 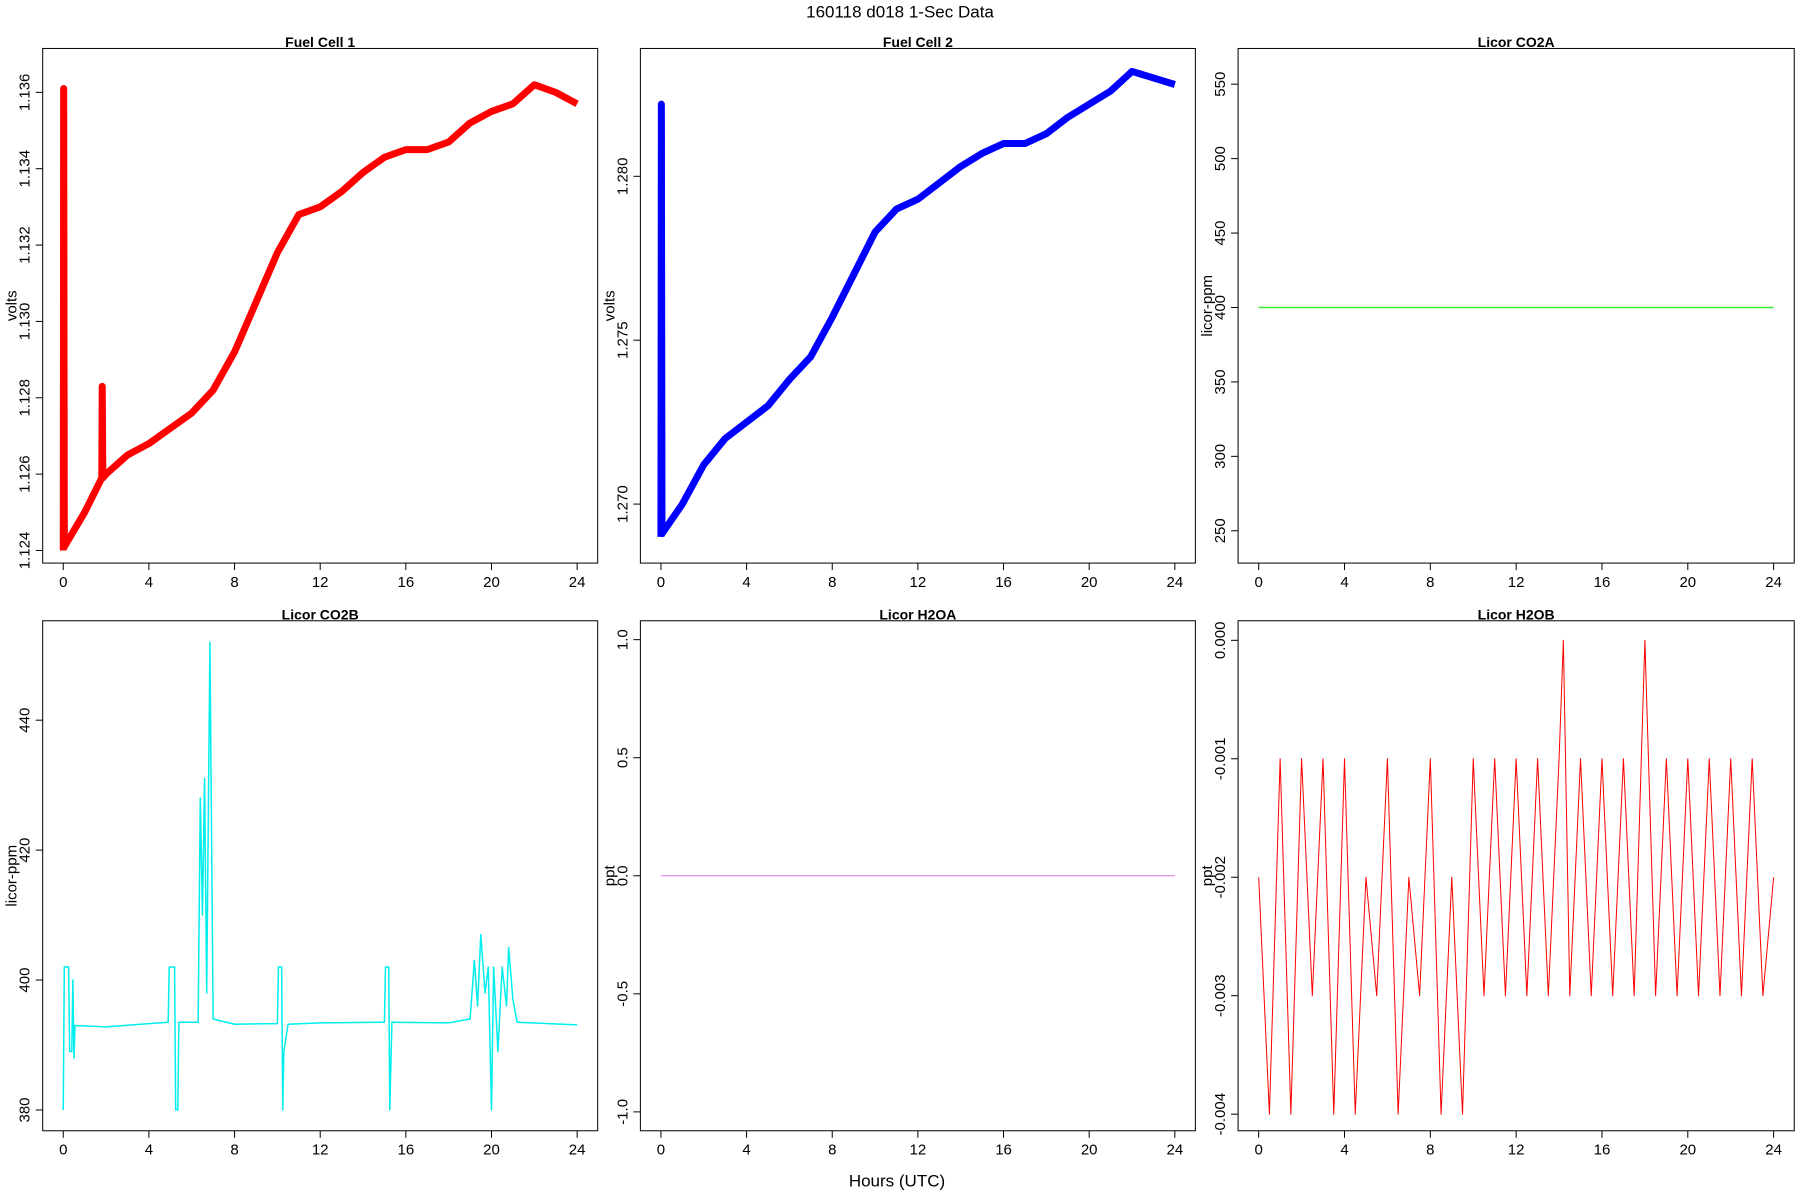 What do you see at coordinates (1220, 995) in the screenshot?
I see `y-tick-label: -0.003` at bounding box center [1220, 995].